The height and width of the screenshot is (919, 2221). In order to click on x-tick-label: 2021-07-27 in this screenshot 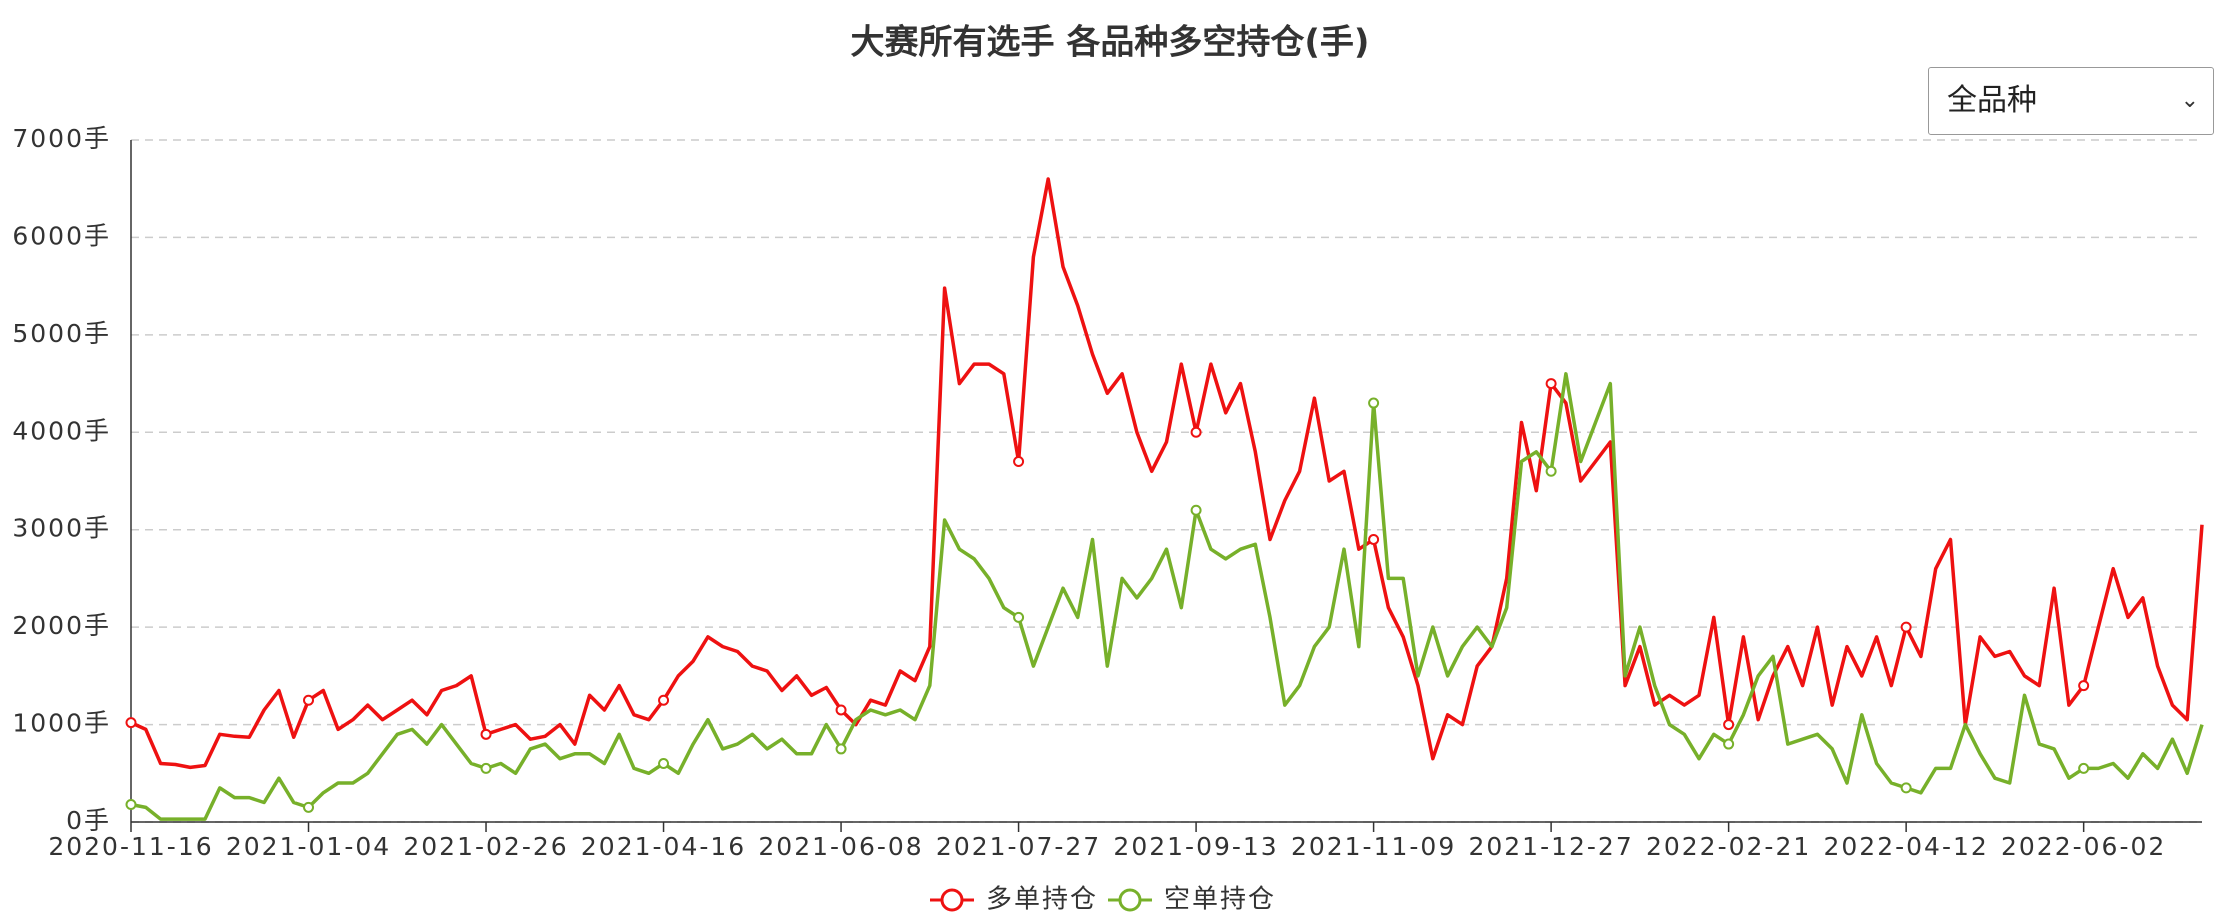, I will do `click(1018, 846)`.